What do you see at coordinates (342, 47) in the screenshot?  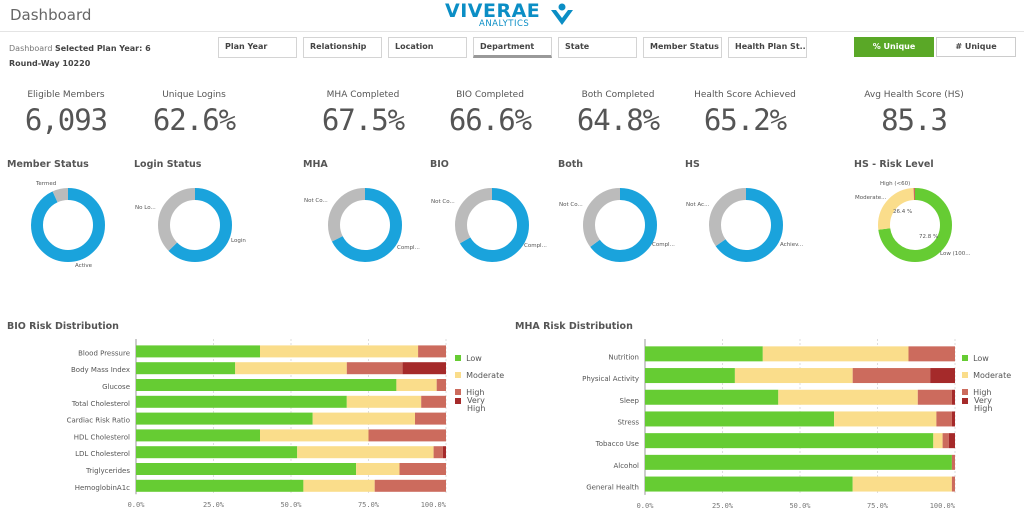 I see `filter-relationship: Relationship` at bounding box center [342, 47].